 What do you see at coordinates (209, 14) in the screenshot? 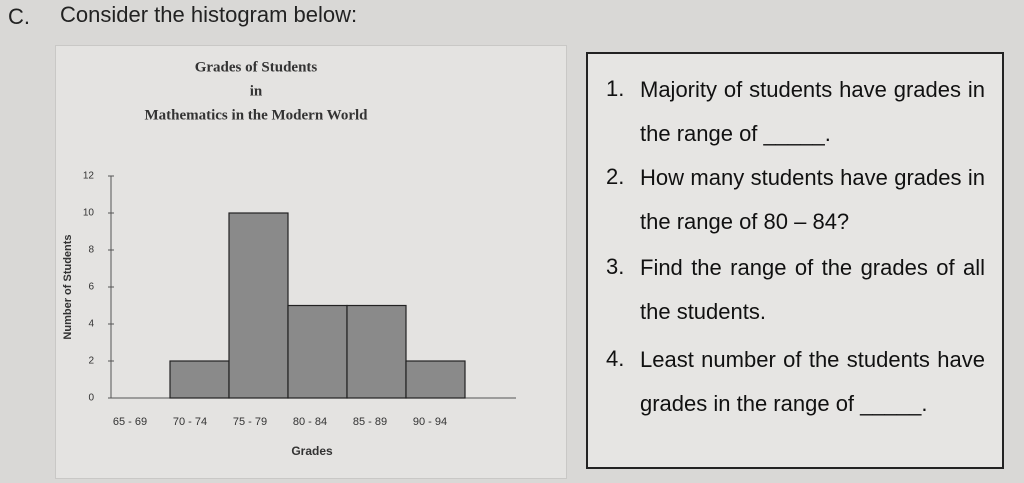
I see `heading-text: Consider the histogram below:` at bounding box center [209, 14].